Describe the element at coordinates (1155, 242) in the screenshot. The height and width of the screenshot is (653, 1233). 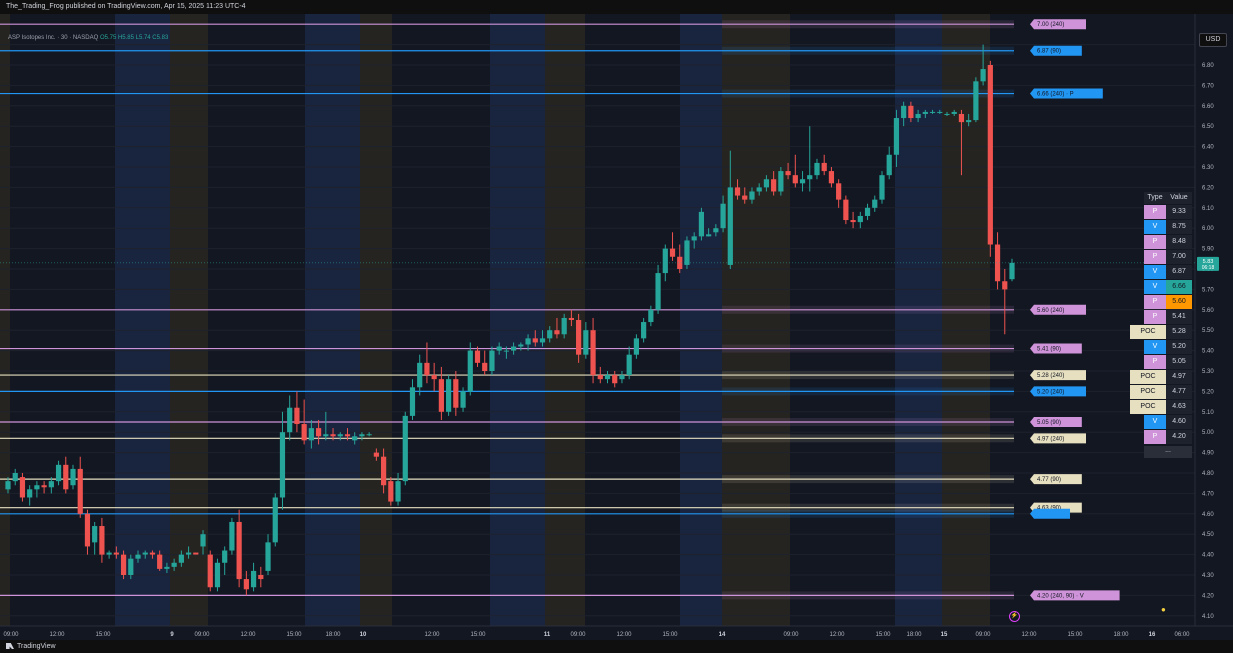
I see `row-type: P` at that location.